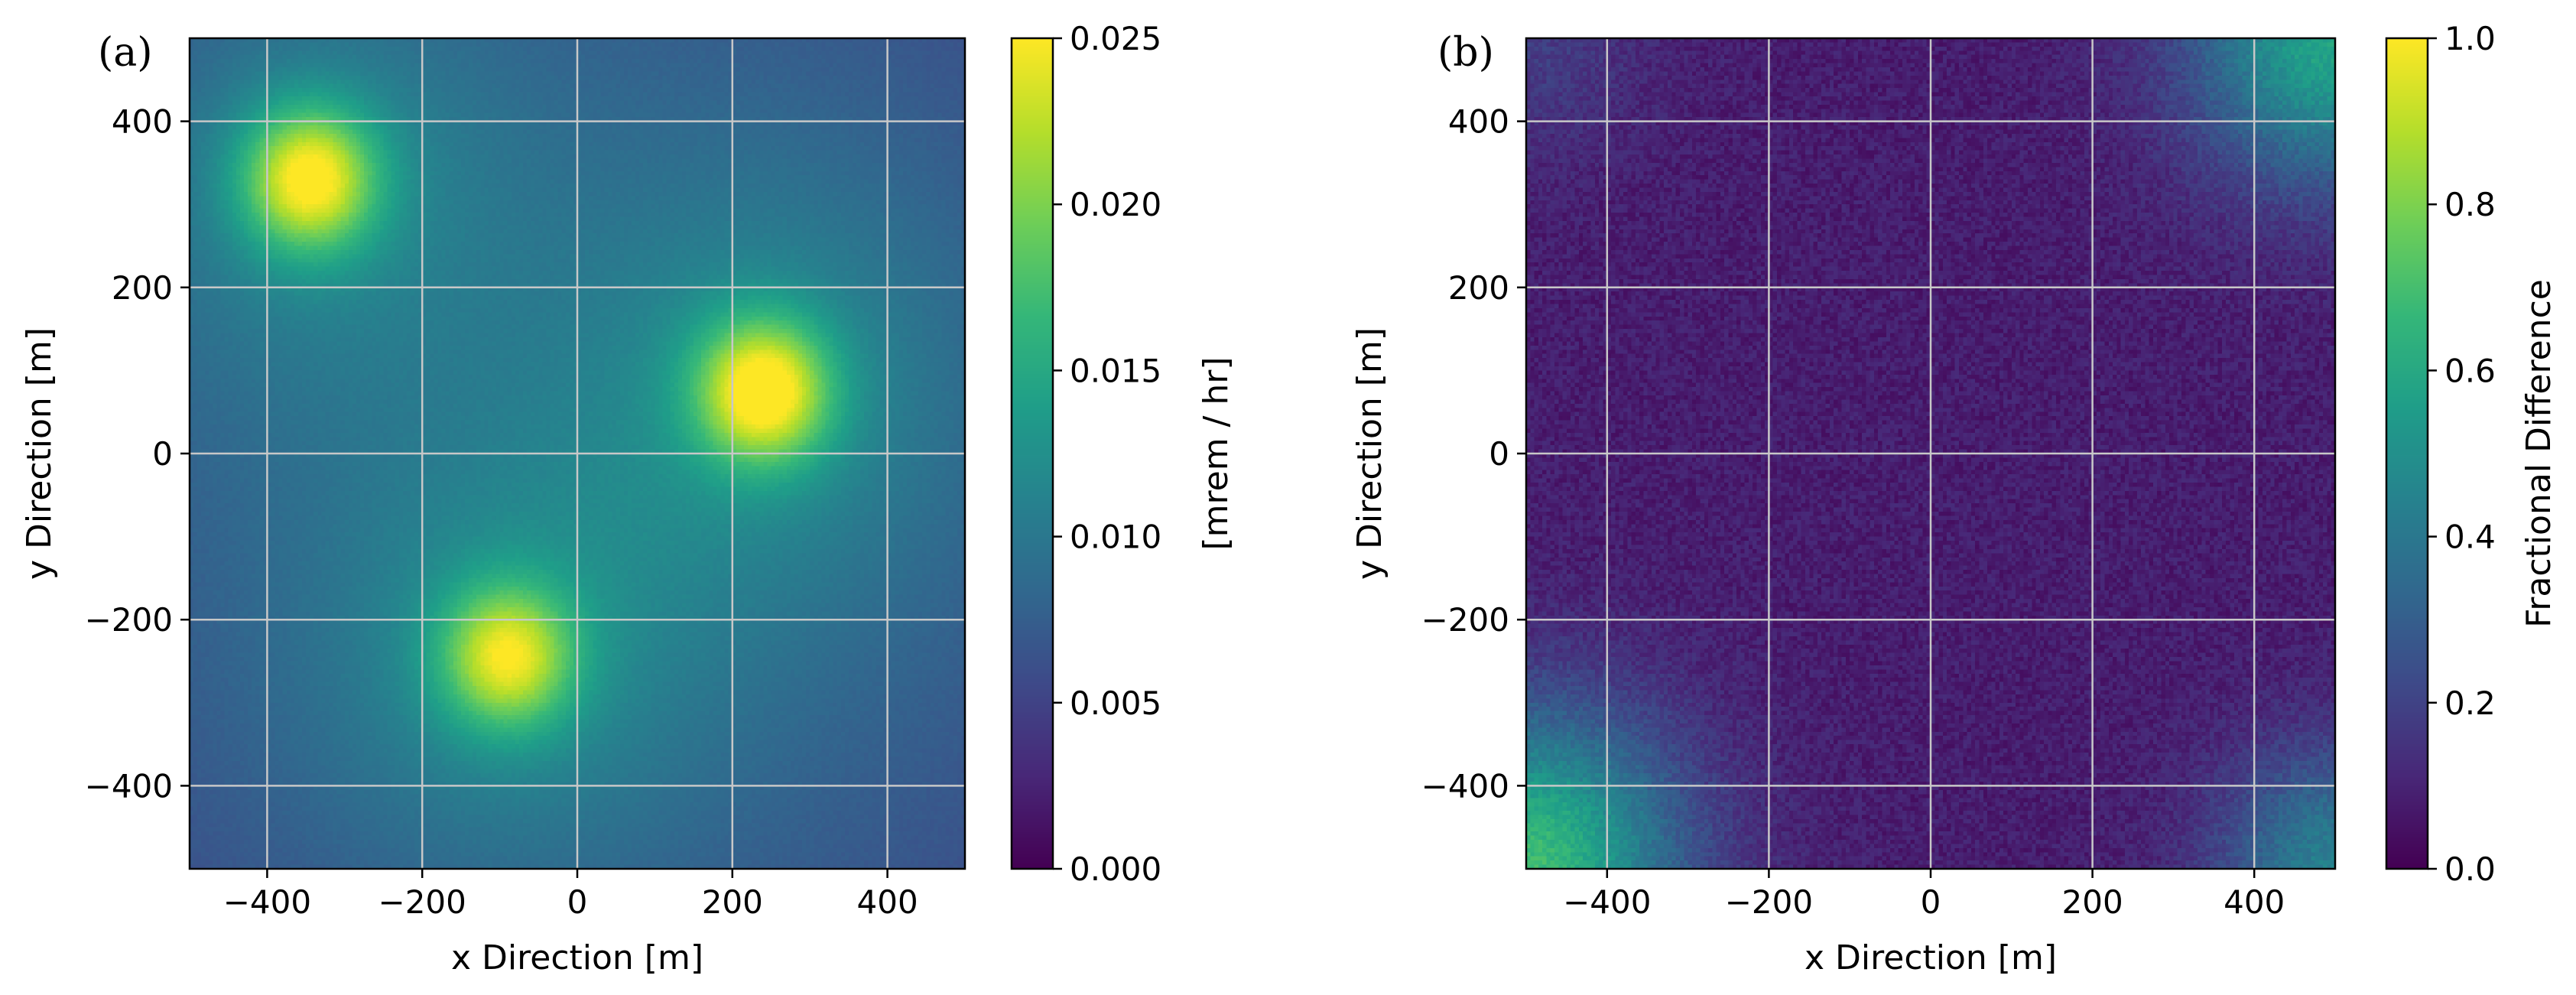 This screenshot has width=2576, height=995. I want to click on colorbar-label-b: Fractional Difference, so click(2539, 453).